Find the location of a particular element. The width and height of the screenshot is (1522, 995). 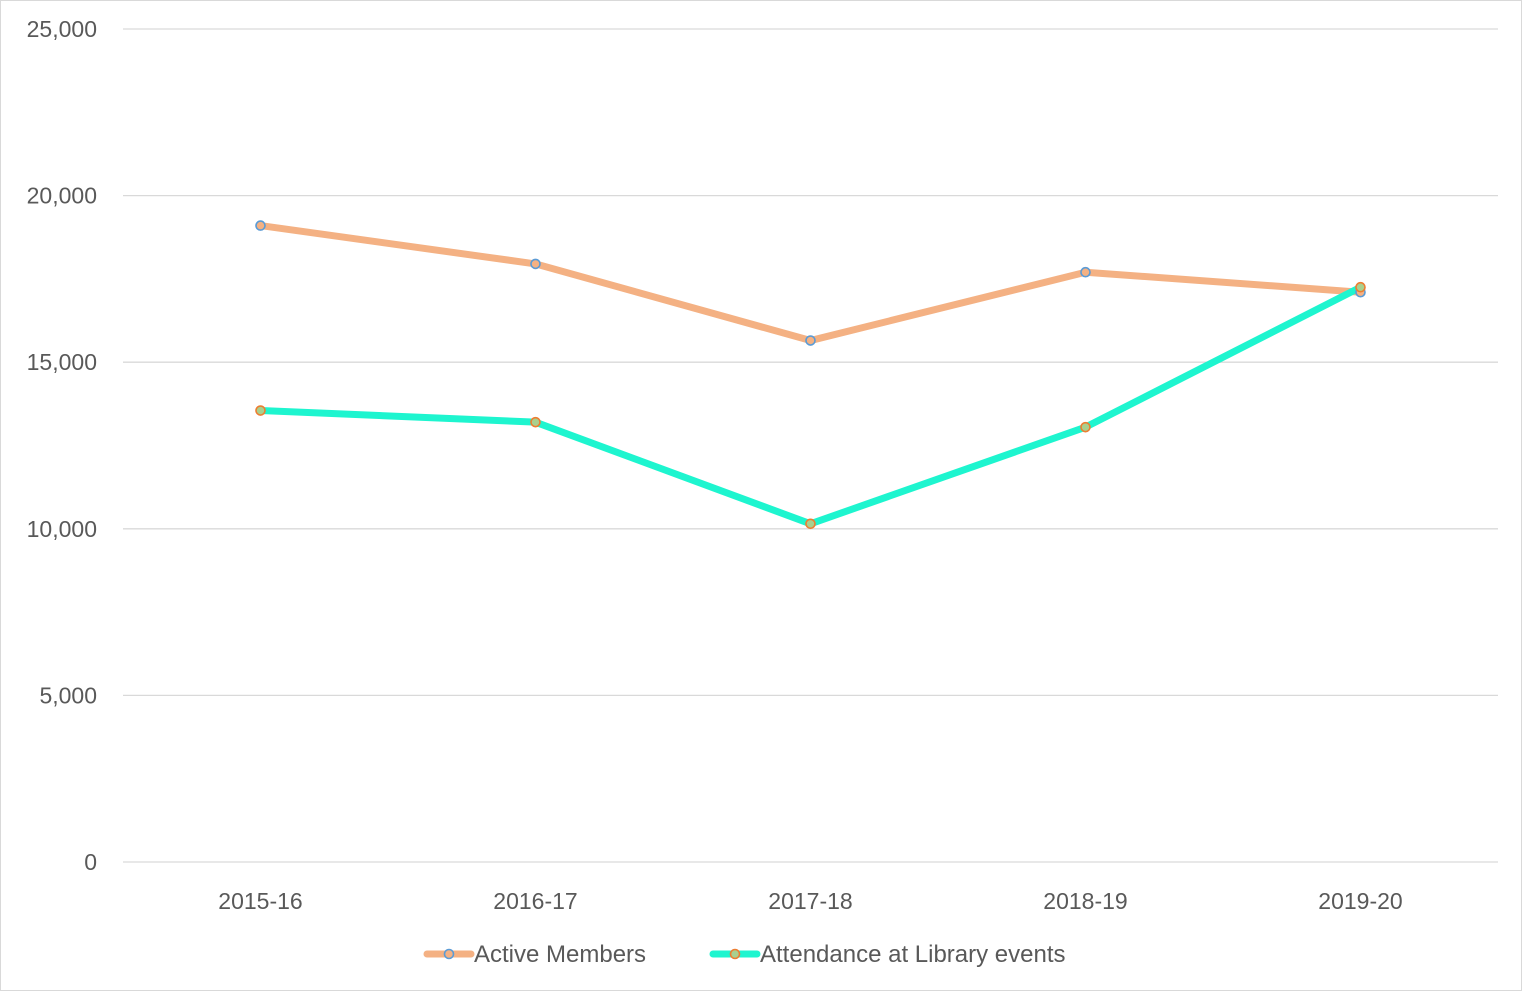

y-tick-label: 20,000 is located at coordinates (62, 196).